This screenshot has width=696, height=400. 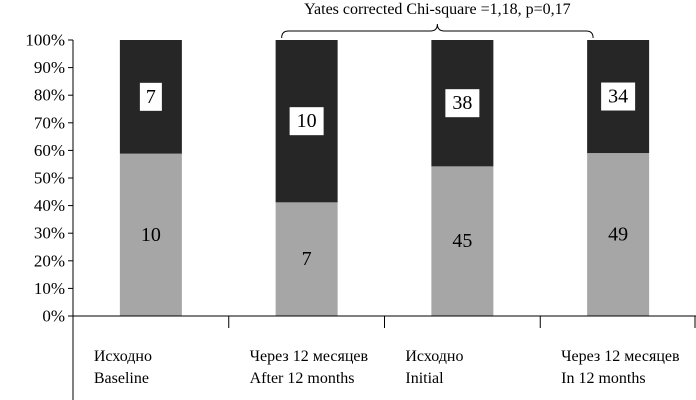 I want to click on y-tick-label: 100%, so click(x=45, y=40).